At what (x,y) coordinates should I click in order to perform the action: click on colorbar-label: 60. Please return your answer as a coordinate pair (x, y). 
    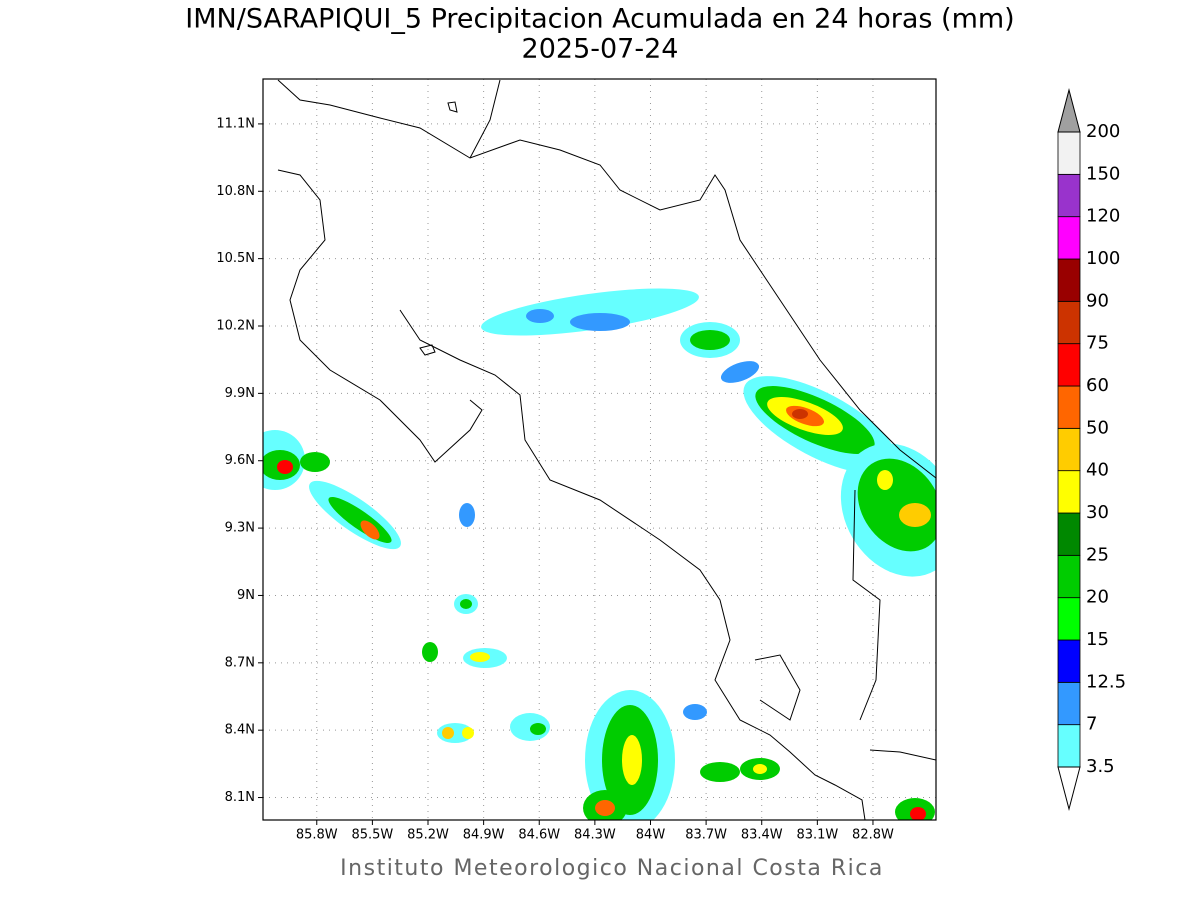
    Looking at the image, I should click on (1097, 385).